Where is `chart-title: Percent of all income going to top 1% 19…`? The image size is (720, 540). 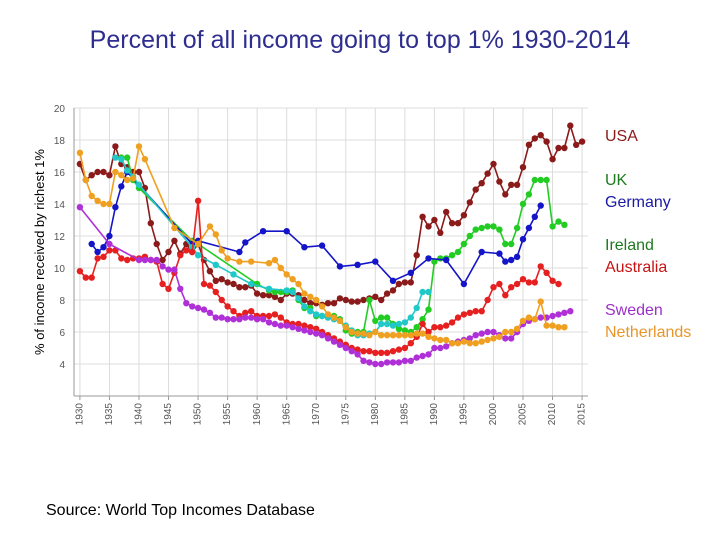 chart-title: Percent of all income going to top 1% 19… is located at coordinates (360, 40).